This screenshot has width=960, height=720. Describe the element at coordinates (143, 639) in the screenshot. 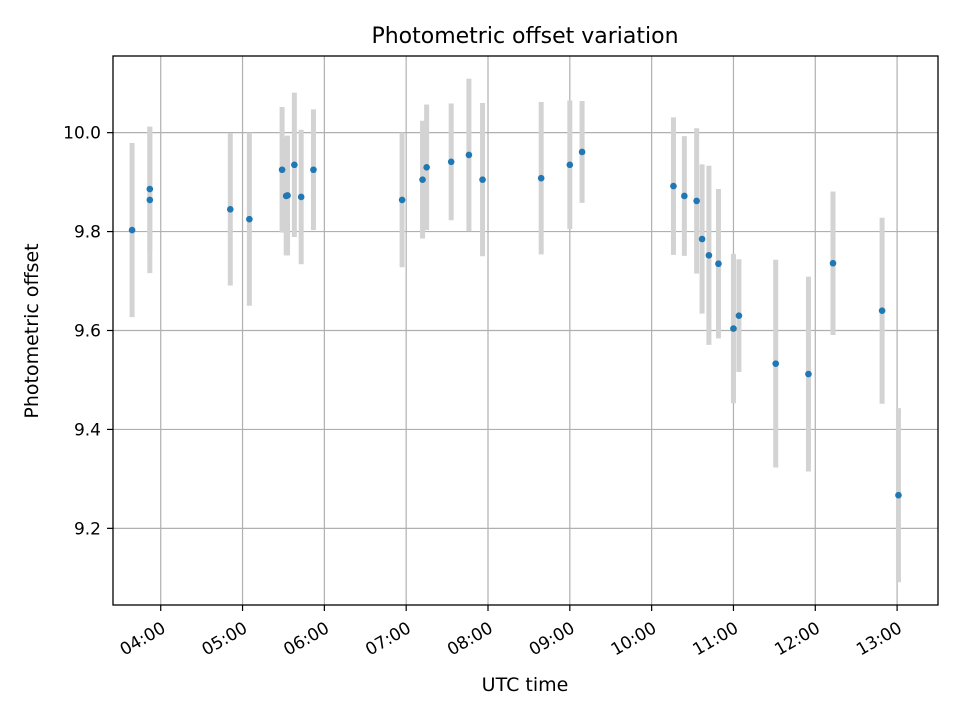

I see `x-tick-label: 04:00` at that location.